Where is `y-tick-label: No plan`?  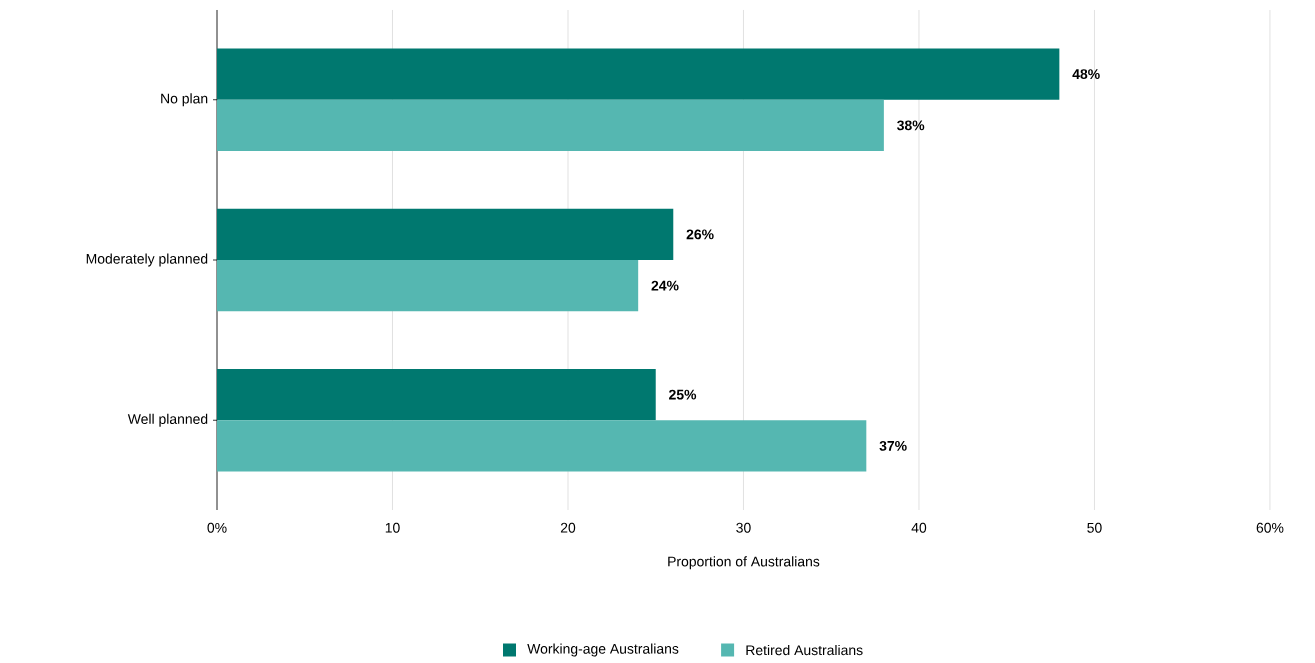 y-tick-label: No plan is located at coordinates (184, 100).